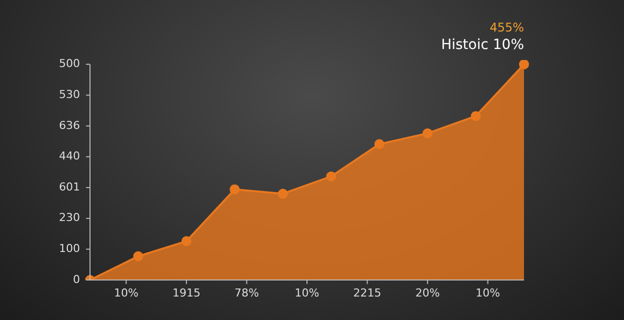  I want to click on text: 500, so click(69, 63).